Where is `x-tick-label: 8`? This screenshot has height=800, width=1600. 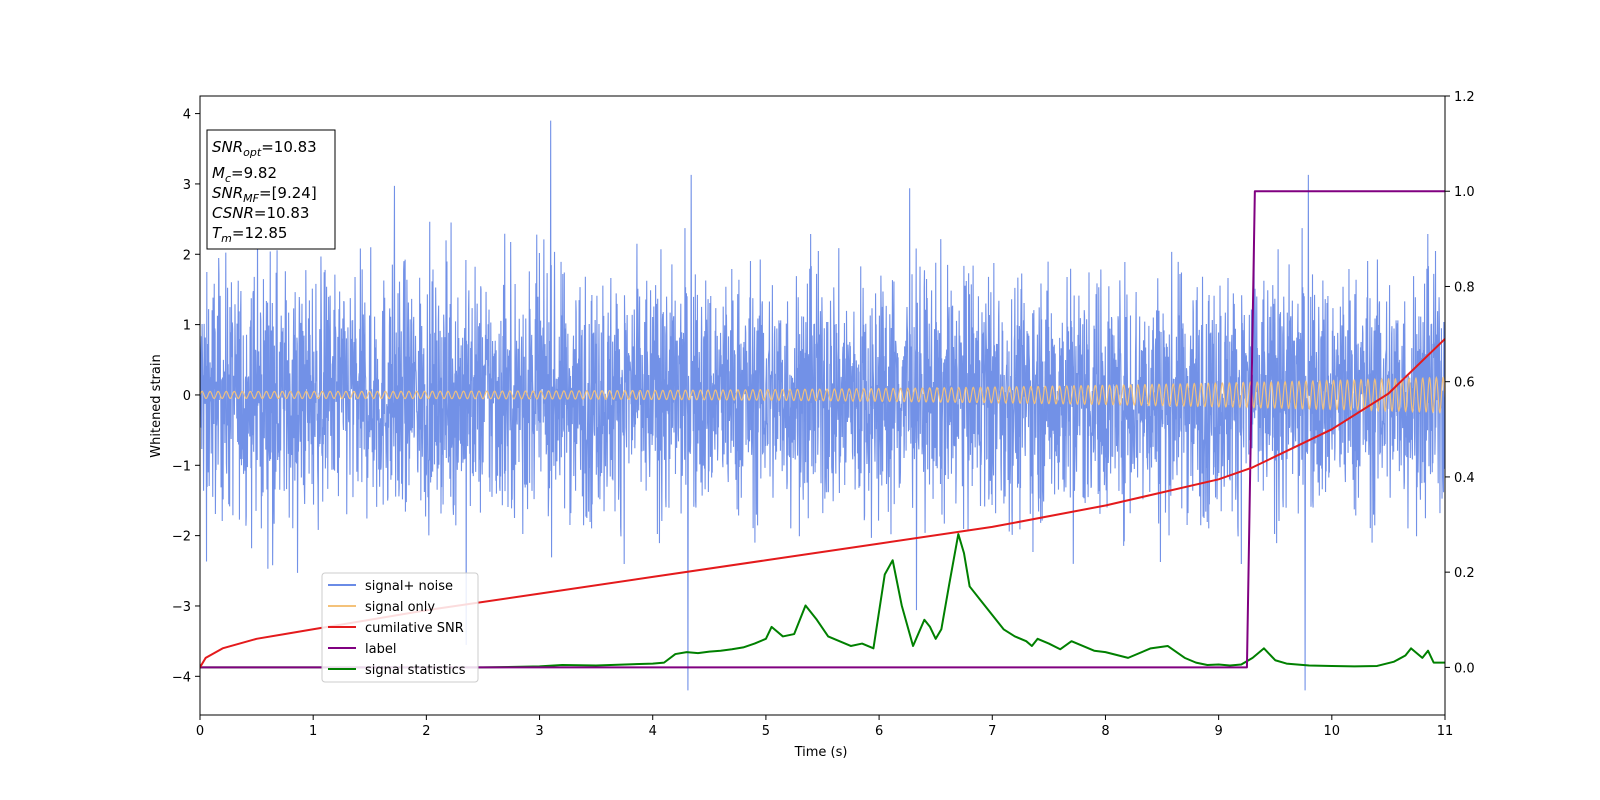 x-tick-label: 8 is located at coordinates (1105, 731).